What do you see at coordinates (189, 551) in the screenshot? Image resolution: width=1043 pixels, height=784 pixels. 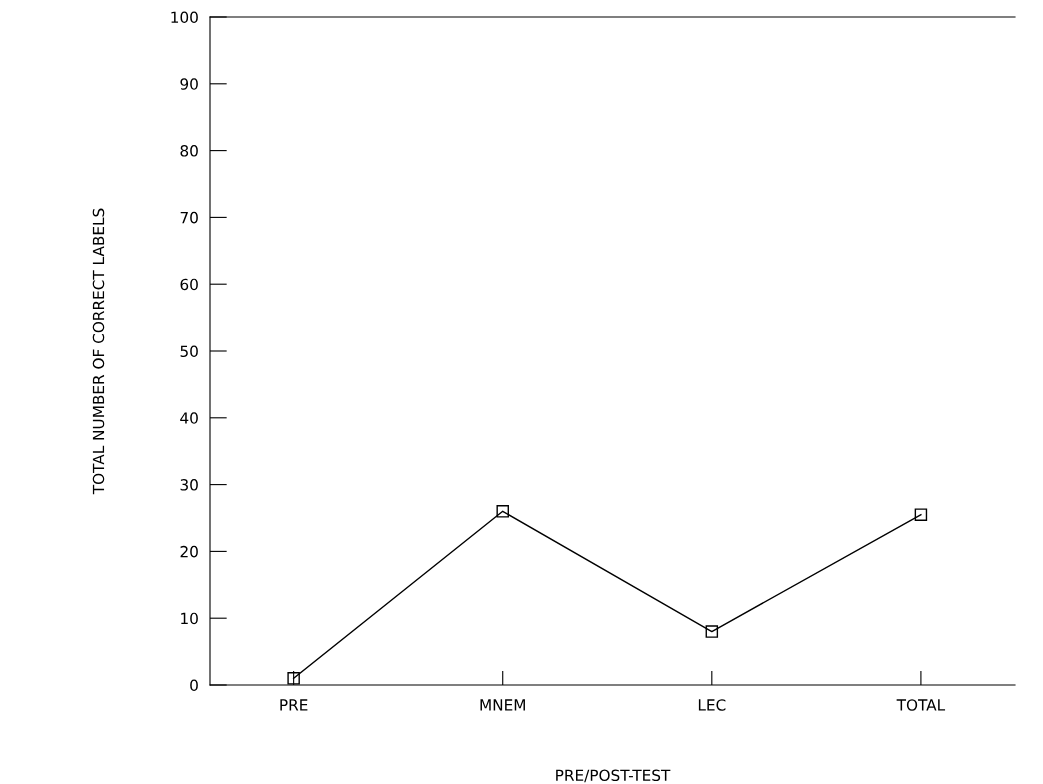 I see `y-tick-label: 20` at bounding box center [189, 551].